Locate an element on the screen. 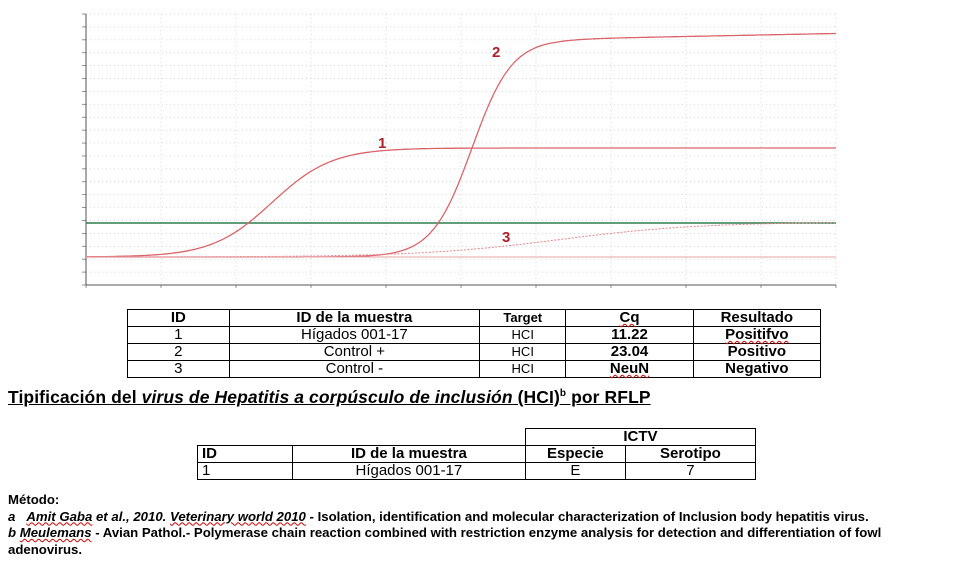  cell-sample: Control - is located at coordinates (354, 369).